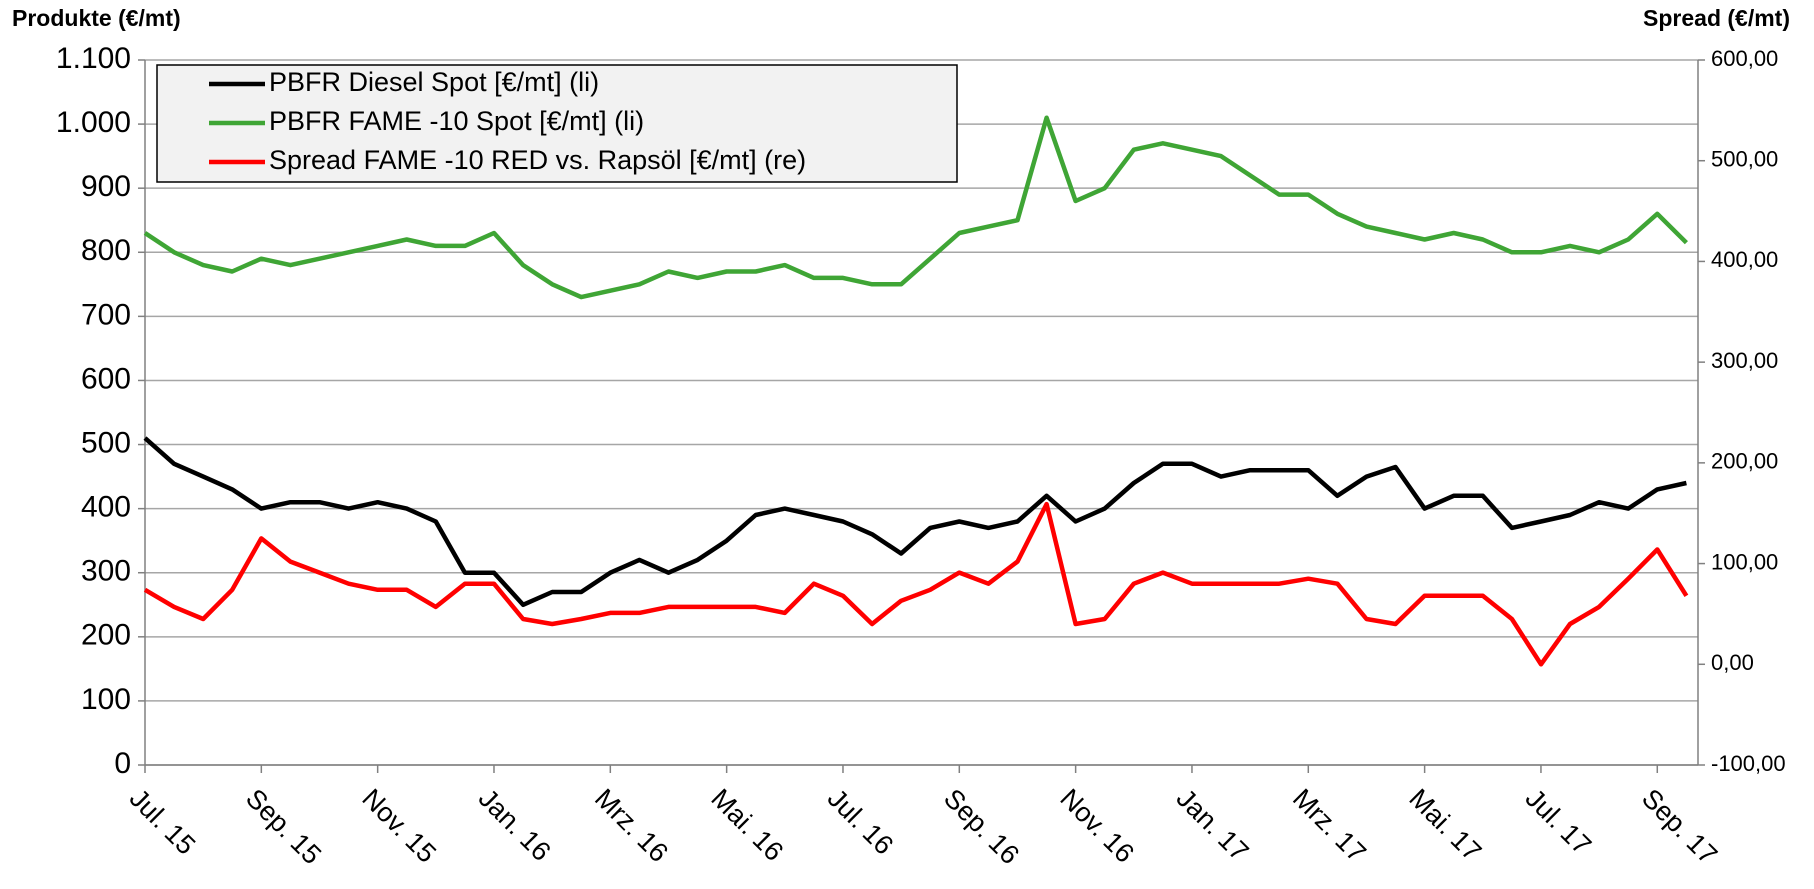 The image size is (1814, 889). Describe the element at coordinates (981, 826) in the screenshot. I see `x-tick-label: Sep. 16` at that location.